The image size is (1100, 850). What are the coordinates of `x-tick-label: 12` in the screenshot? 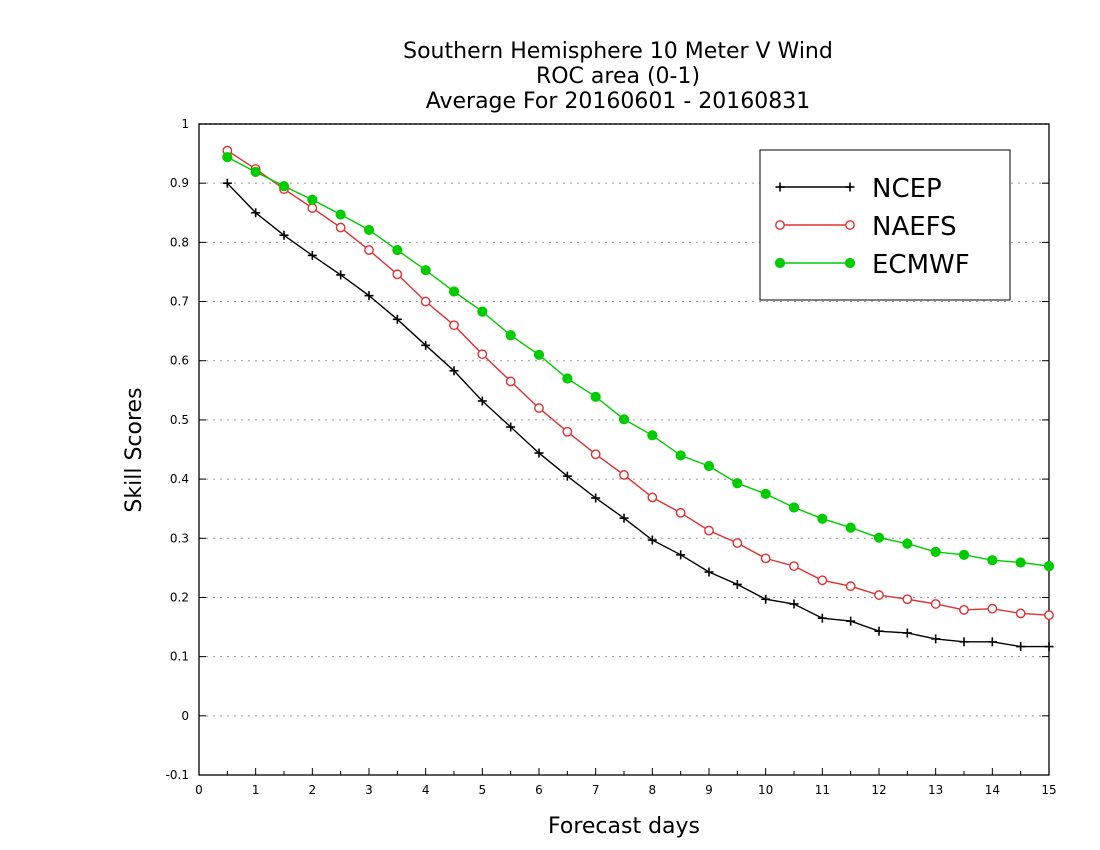 It's located at (878, 790).